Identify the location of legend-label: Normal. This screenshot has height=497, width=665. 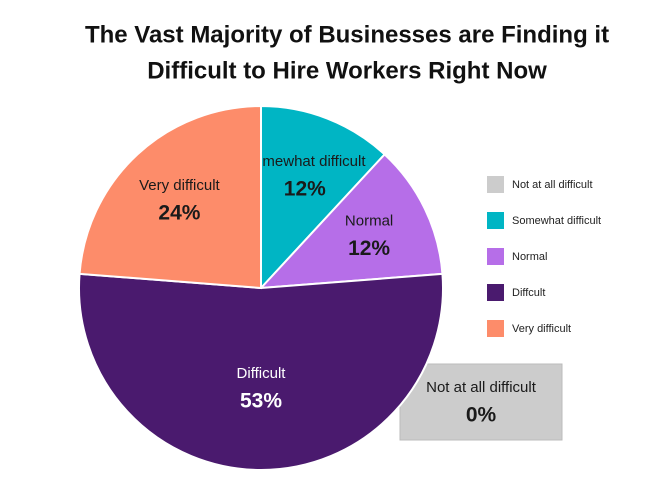
(529, 257).